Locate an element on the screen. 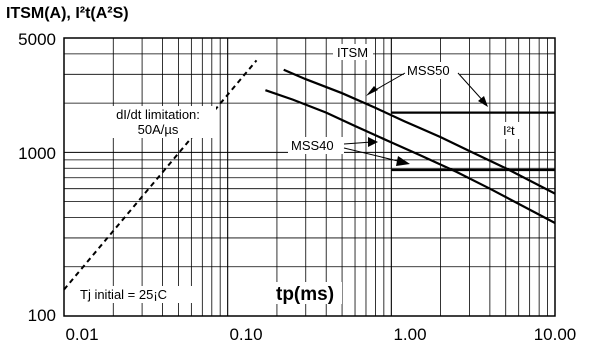 The height and width of the screenshot is (349, 594). leader-mss50-i2t is located at coordinates (471, 88).